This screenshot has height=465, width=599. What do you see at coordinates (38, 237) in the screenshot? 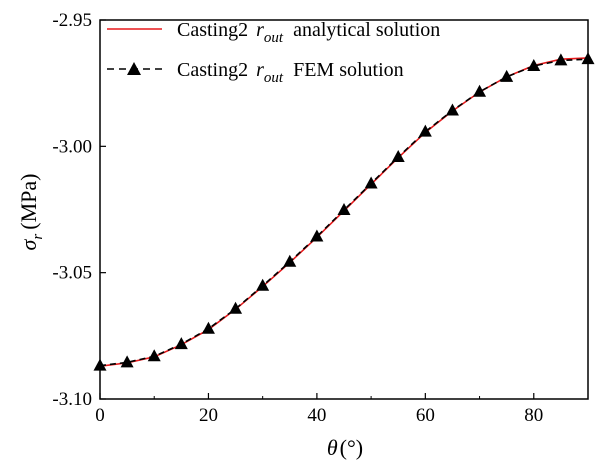
I see `y-axis-subscript: r` at bounding box center [38, 237].